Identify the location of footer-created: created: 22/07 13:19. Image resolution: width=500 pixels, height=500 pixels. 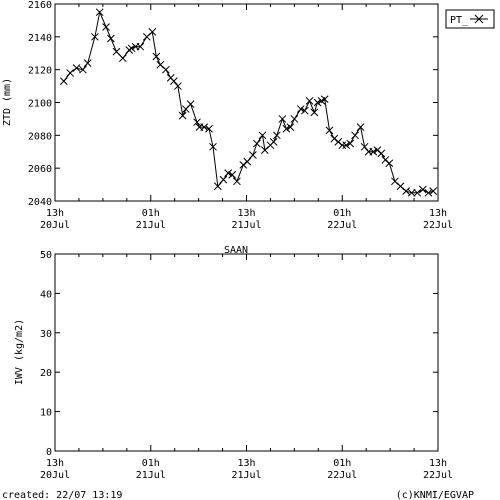
(62, 495).